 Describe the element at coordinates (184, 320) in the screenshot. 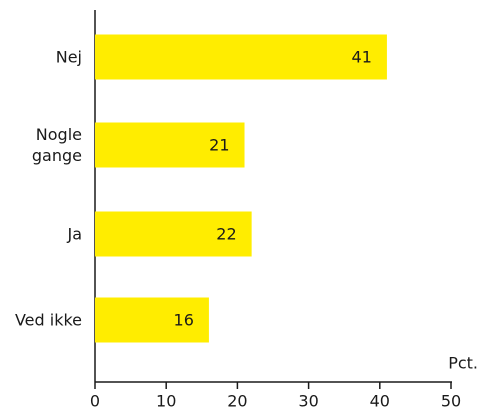

I see `value-label: 16` at that location.